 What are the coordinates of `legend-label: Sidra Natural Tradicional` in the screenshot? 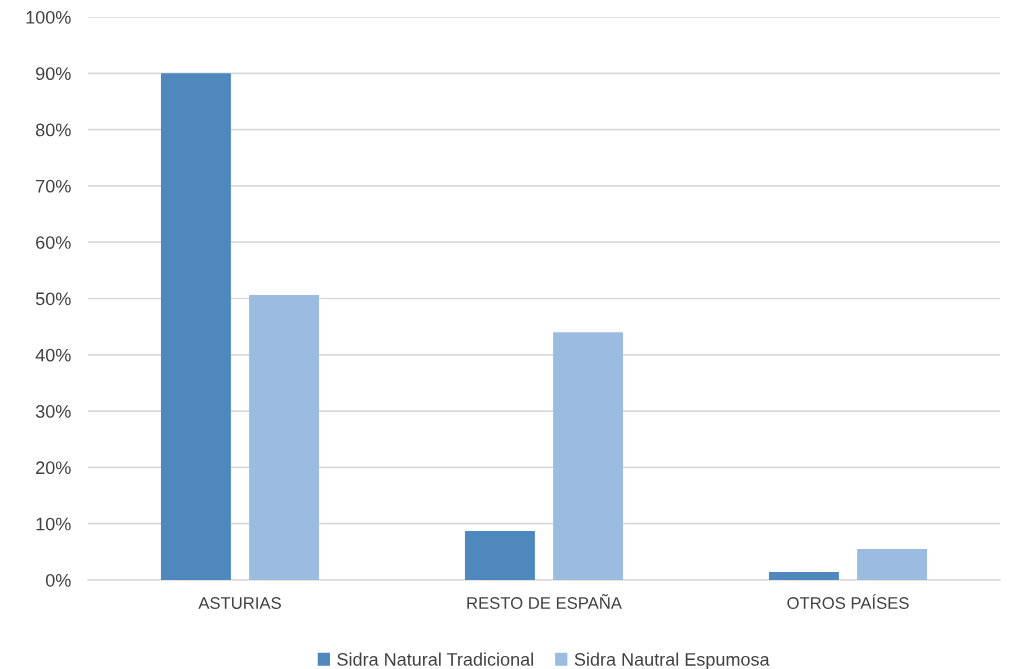 It's located at (435, 659).